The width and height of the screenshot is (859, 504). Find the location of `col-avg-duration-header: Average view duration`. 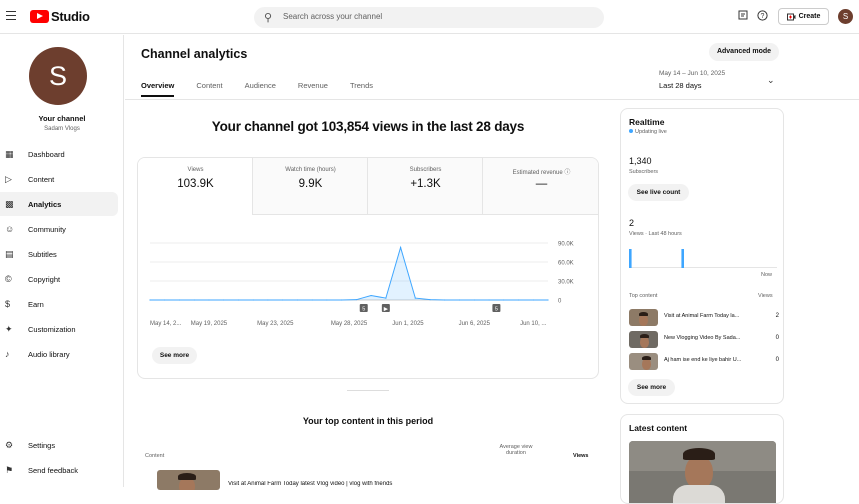

col-avg-duration-header: Average view duration is located at coordinates (516, 450).